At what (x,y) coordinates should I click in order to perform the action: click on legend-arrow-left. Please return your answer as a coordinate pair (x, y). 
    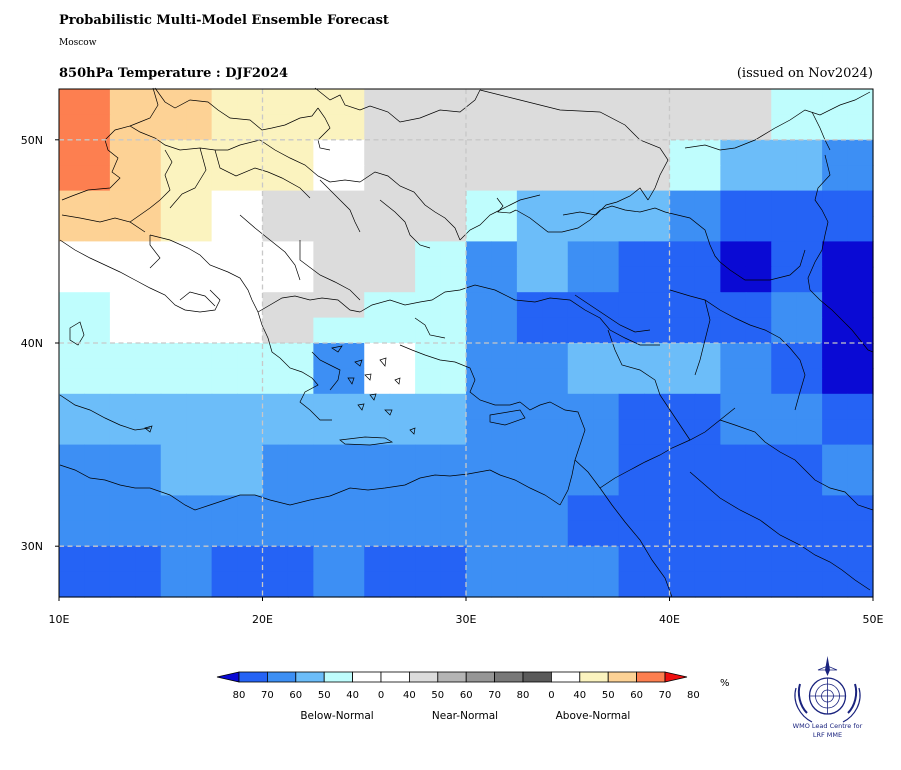
    Looking at the image, I should click on (228, 677).